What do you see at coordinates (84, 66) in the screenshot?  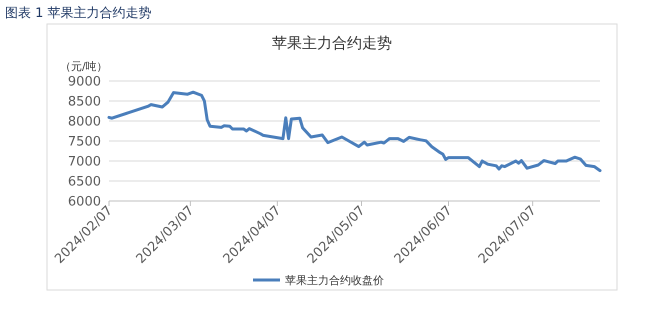 I see `y-axis-title: （元/吨）` at bounding box center [84, 66].